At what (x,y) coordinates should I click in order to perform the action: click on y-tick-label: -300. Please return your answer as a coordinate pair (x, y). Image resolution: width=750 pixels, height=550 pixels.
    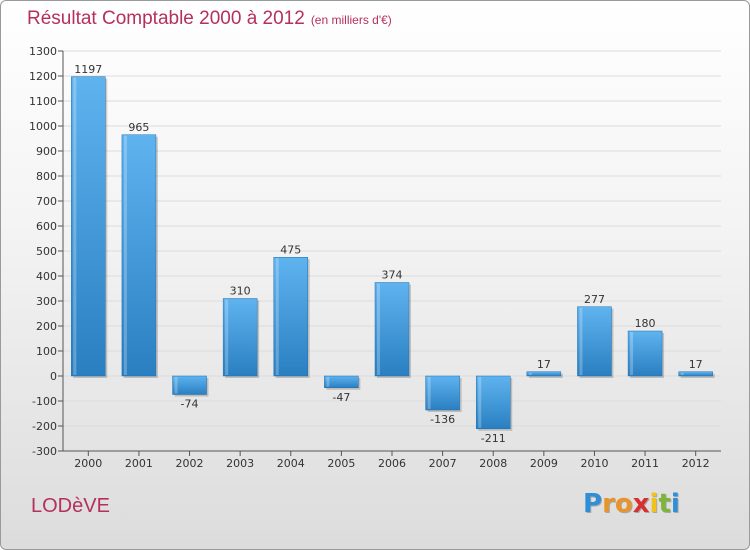
    Looking at the image, I should click on (44, 451).